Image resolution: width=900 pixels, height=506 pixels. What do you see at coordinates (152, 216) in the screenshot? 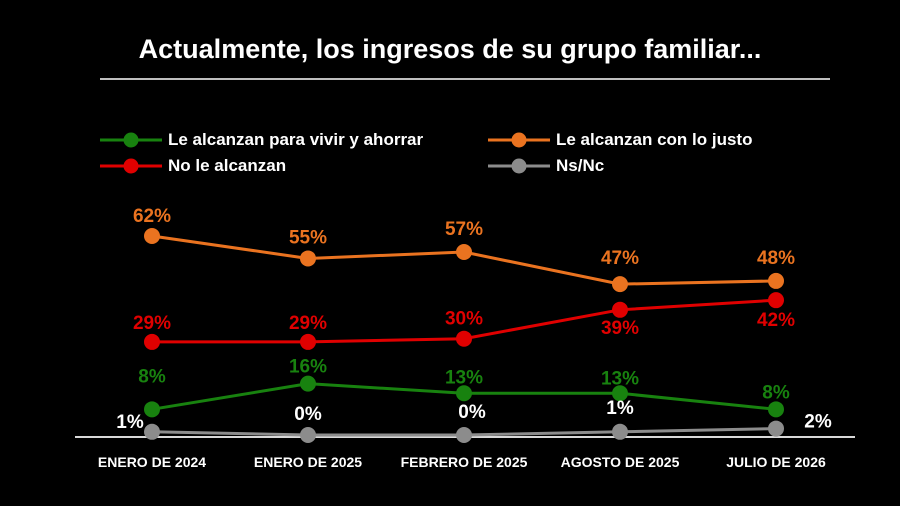
I see `data-label: 62%` at bounding box center [152, 216].